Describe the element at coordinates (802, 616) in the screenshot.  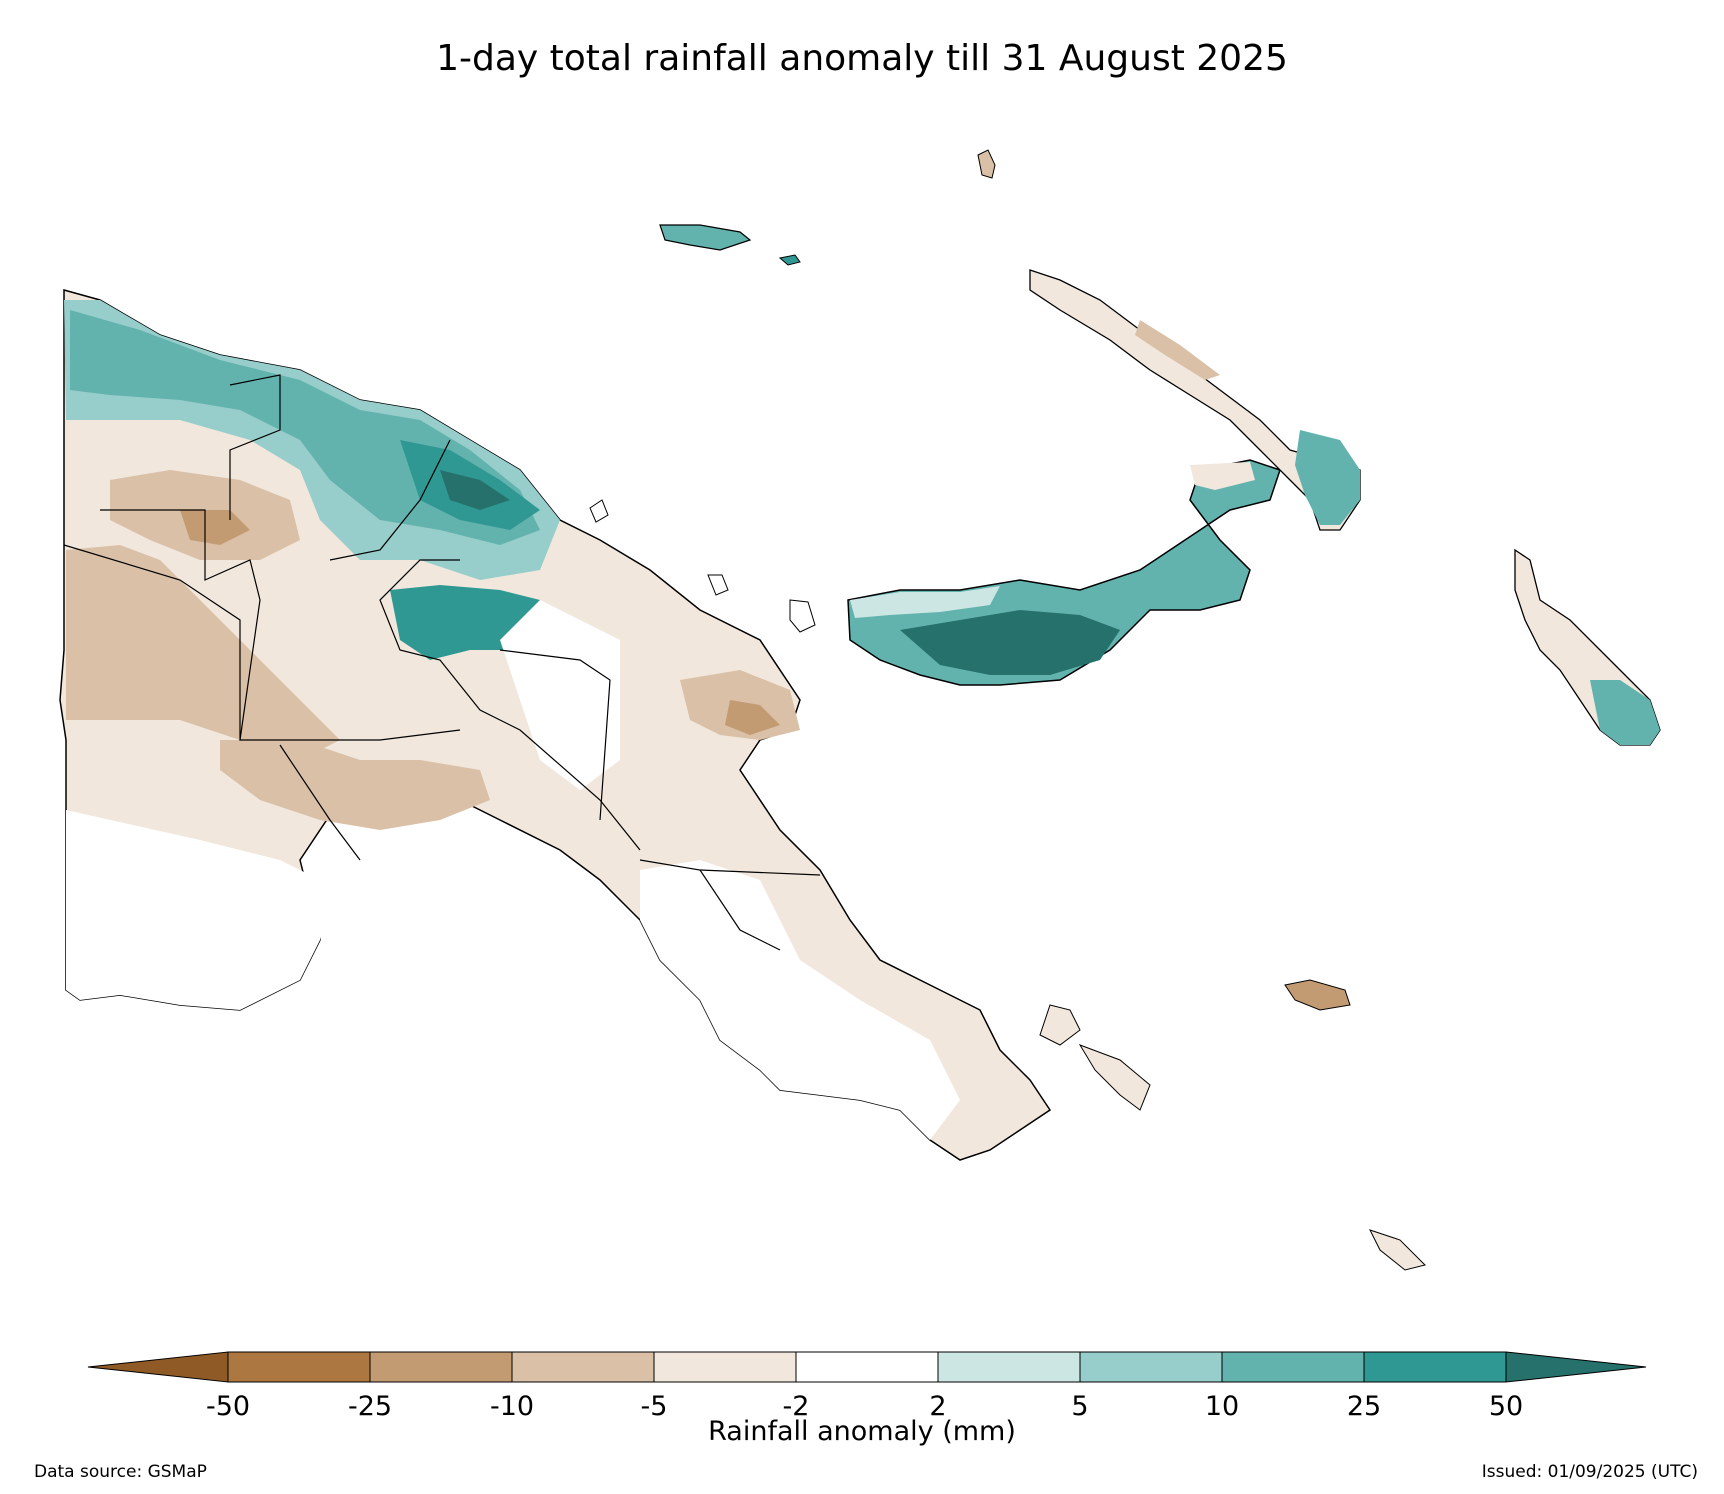
I see `island-long` at that location.